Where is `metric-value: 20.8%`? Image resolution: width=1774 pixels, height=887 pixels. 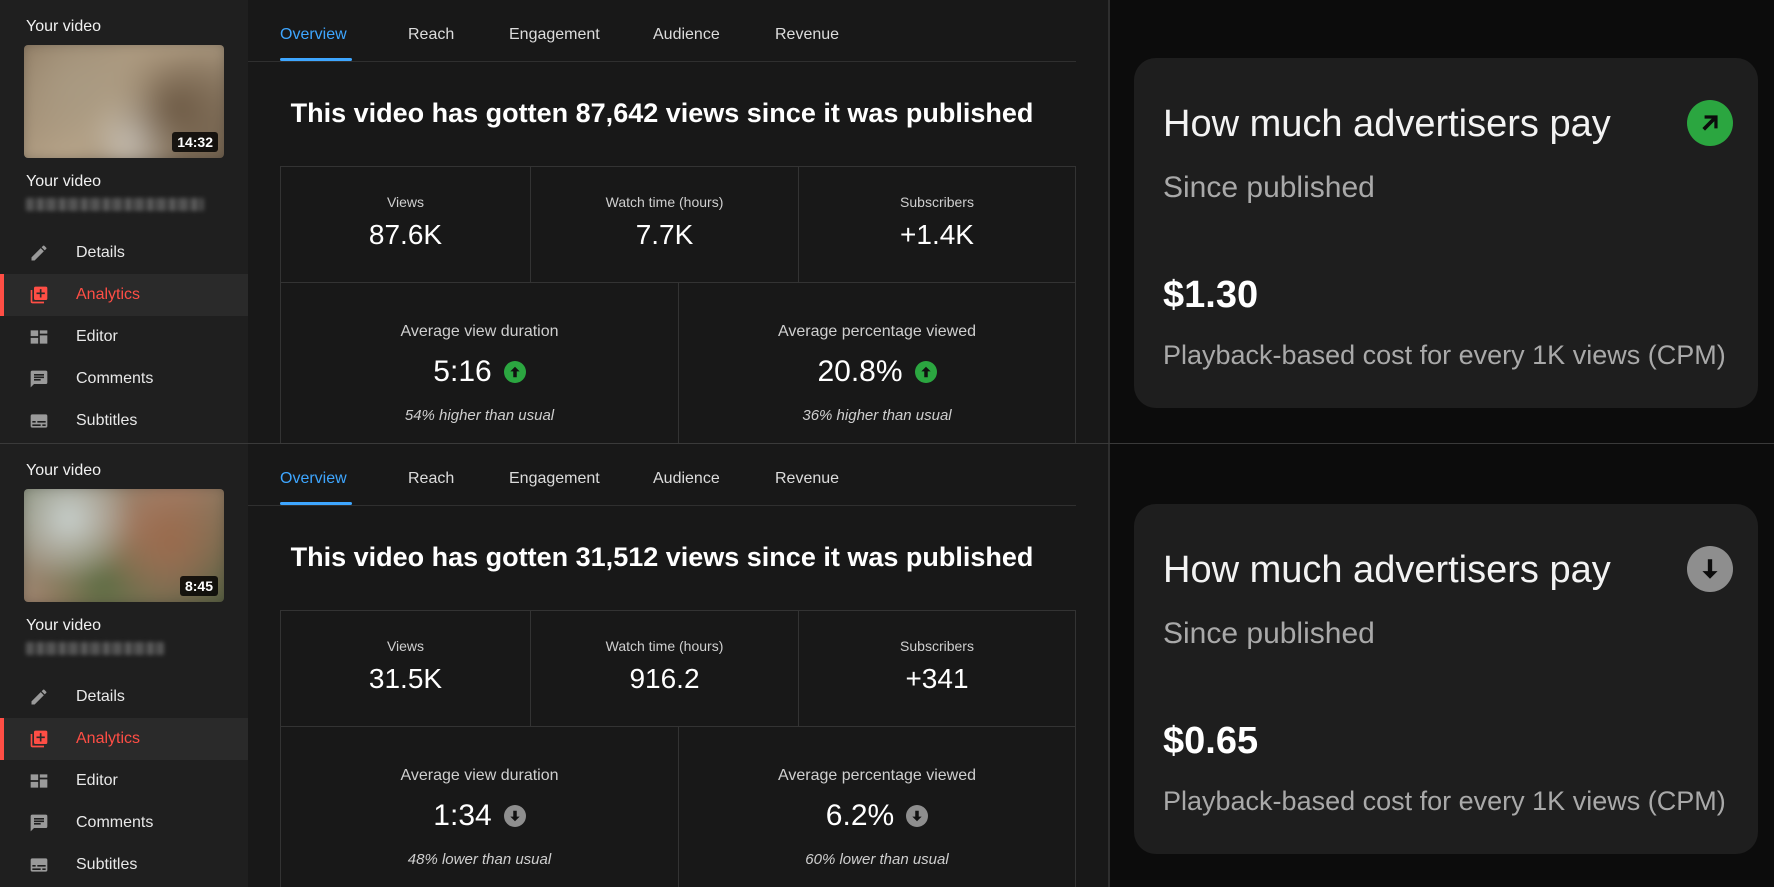 metric-value: 20.8% is located at coordinates (860, 371).